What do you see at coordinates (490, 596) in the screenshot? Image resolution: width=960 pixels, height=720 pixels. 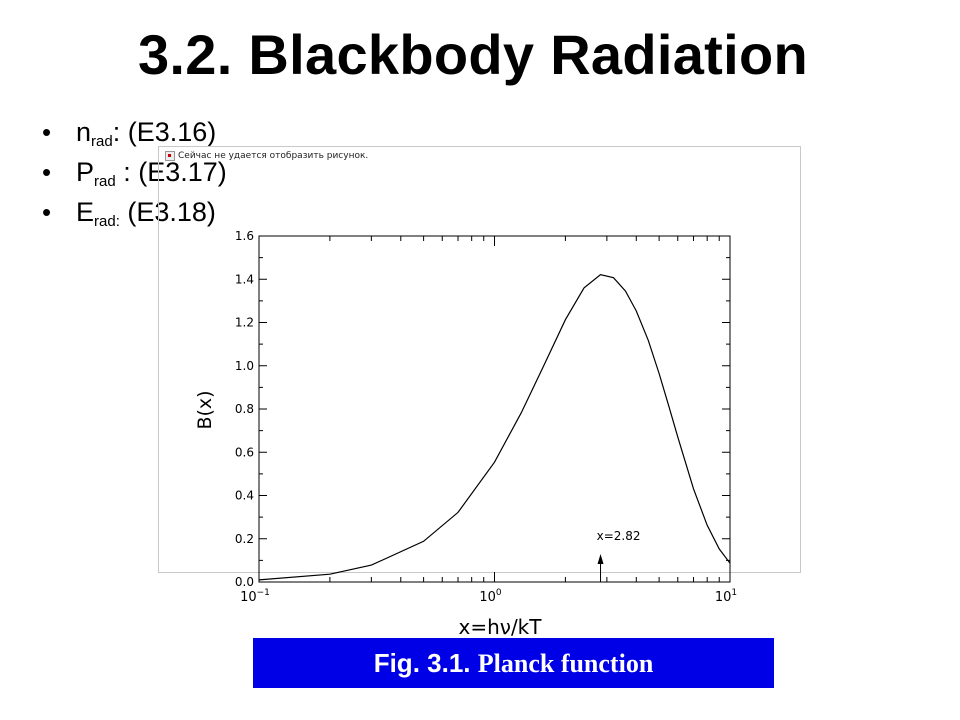 I see `x-tick-label: 10⁰` at bounding box center [490, 596].